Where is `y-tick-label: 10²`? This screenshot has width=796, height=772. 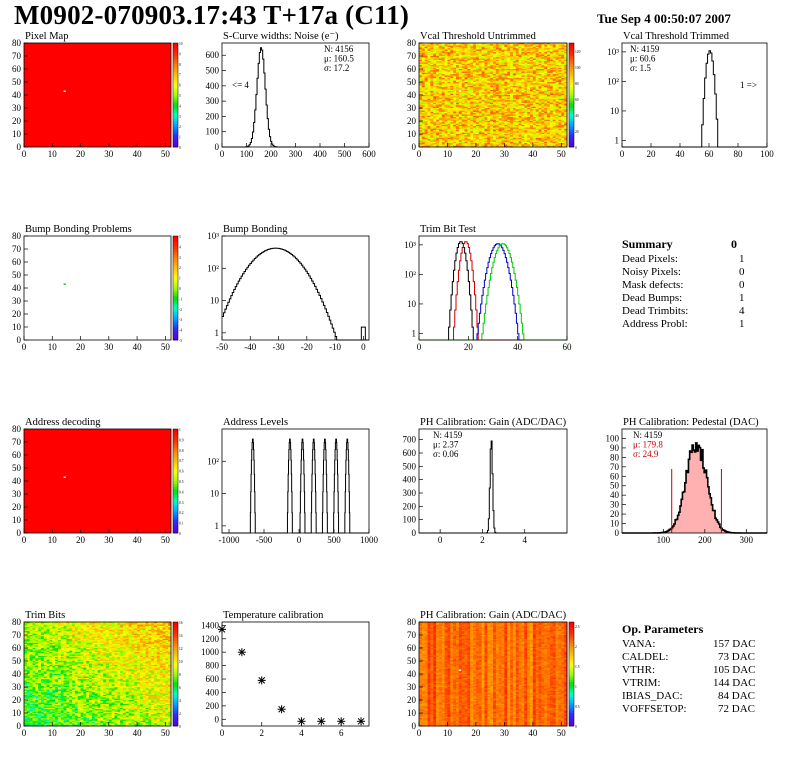
y-tick-label: 10² is located at coordinates (613, 81).